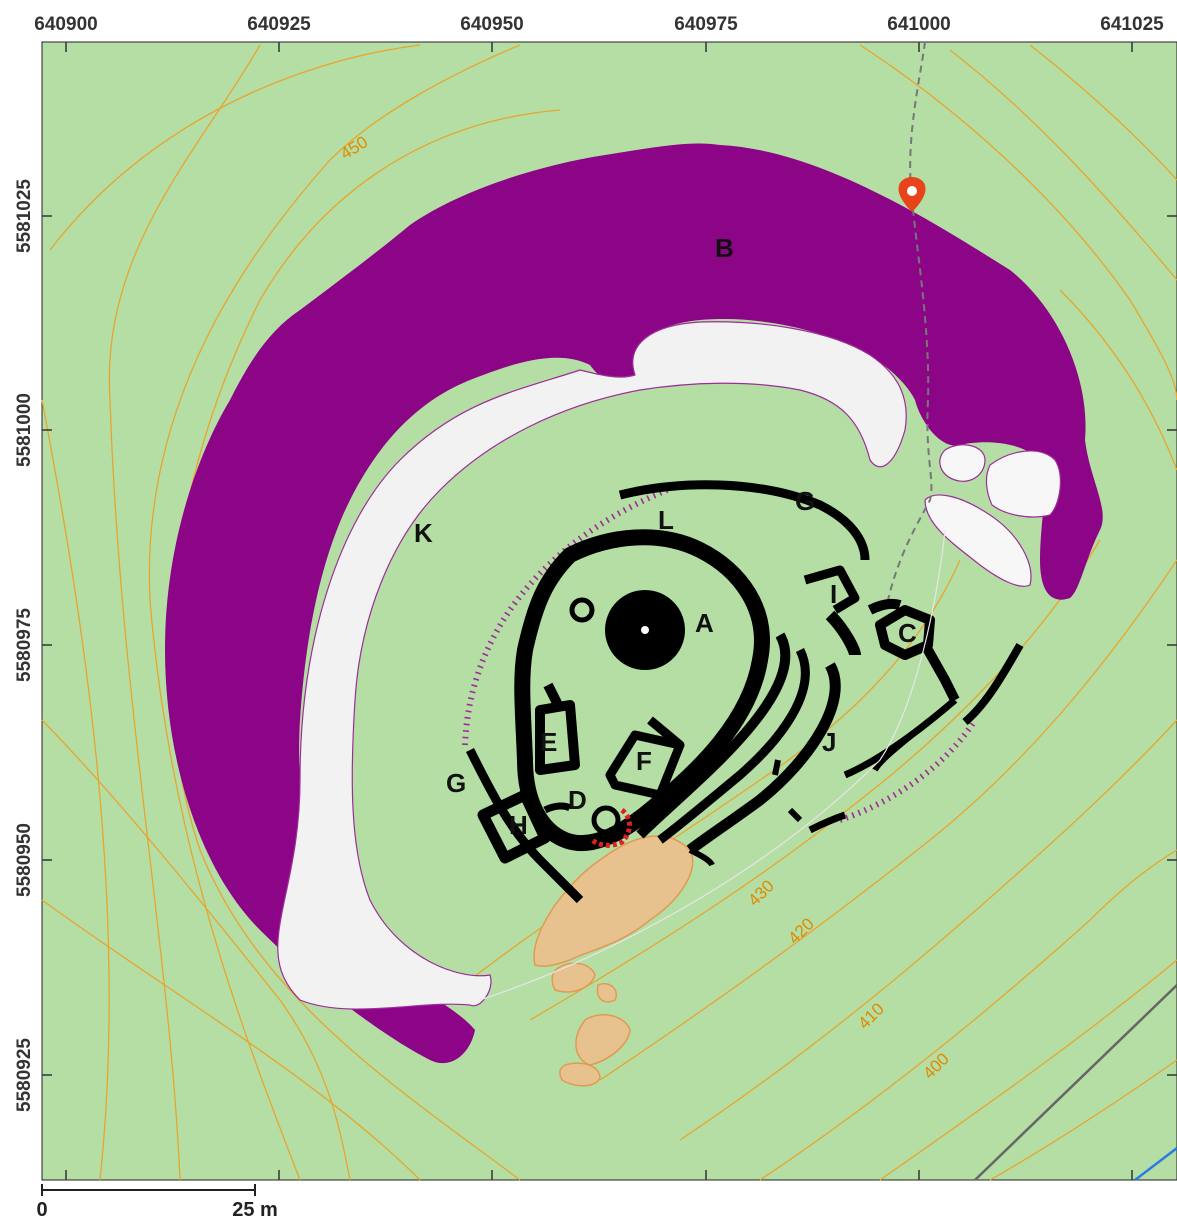 Image resolution: width=1177 pixels, height=1226 pixels. I want to click on scale-bar, so click(148, 1190).